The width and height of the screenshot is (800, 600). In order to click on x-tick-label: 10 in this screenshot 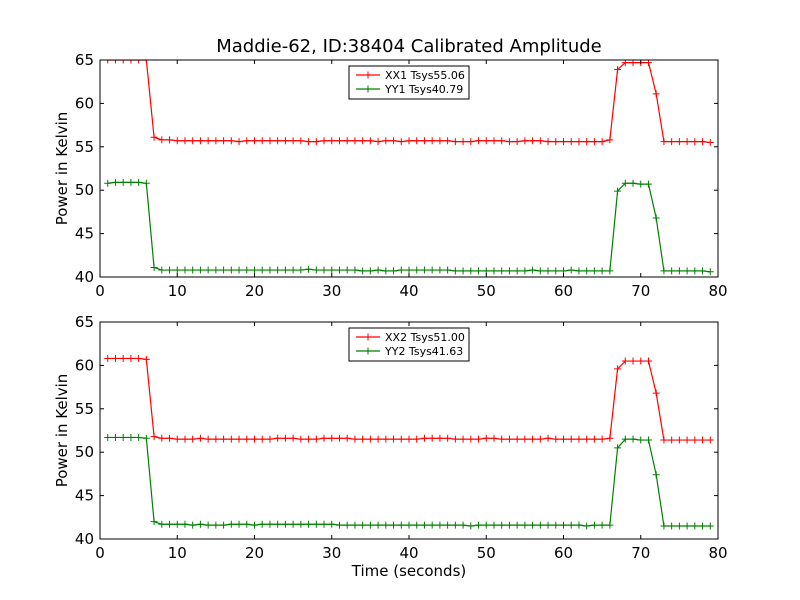, I will do `click(177, 553)`.